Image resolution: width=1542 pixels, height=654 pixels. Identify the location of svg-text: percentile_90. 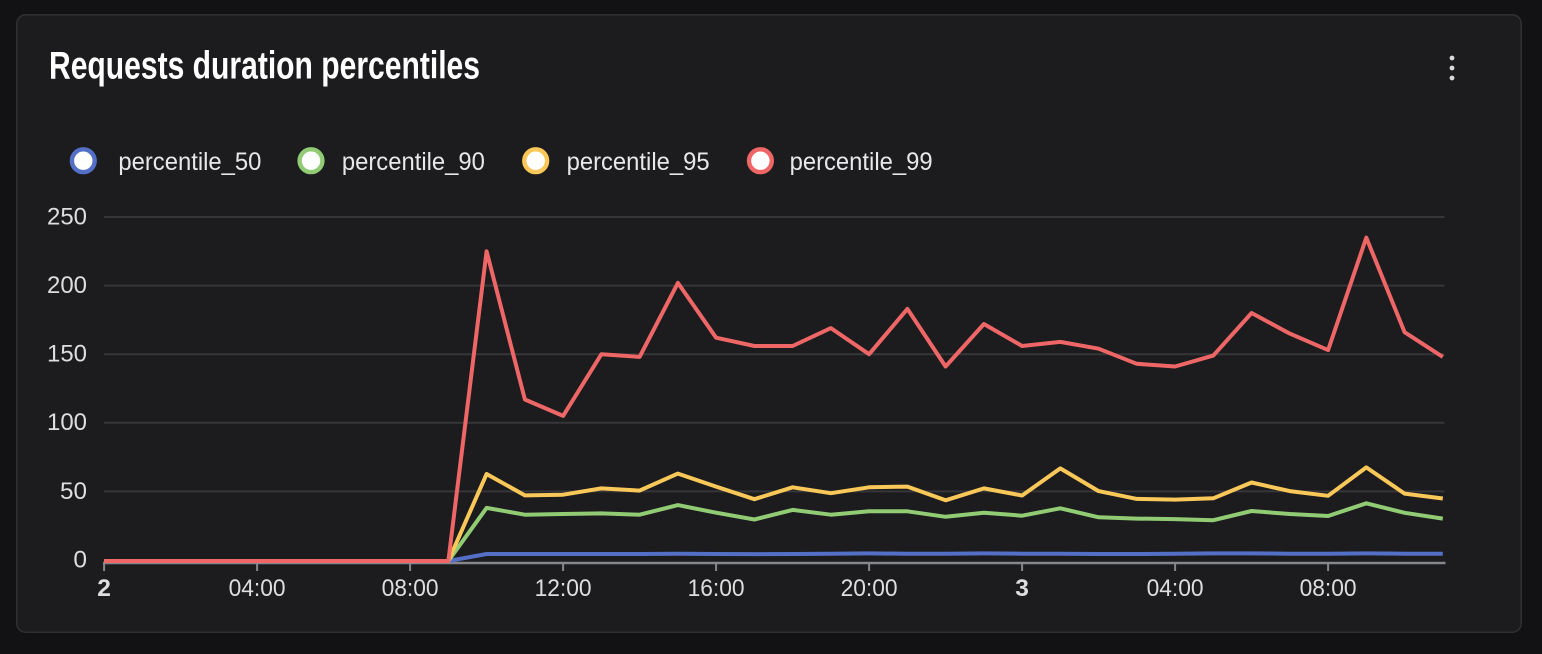
(413, 162).